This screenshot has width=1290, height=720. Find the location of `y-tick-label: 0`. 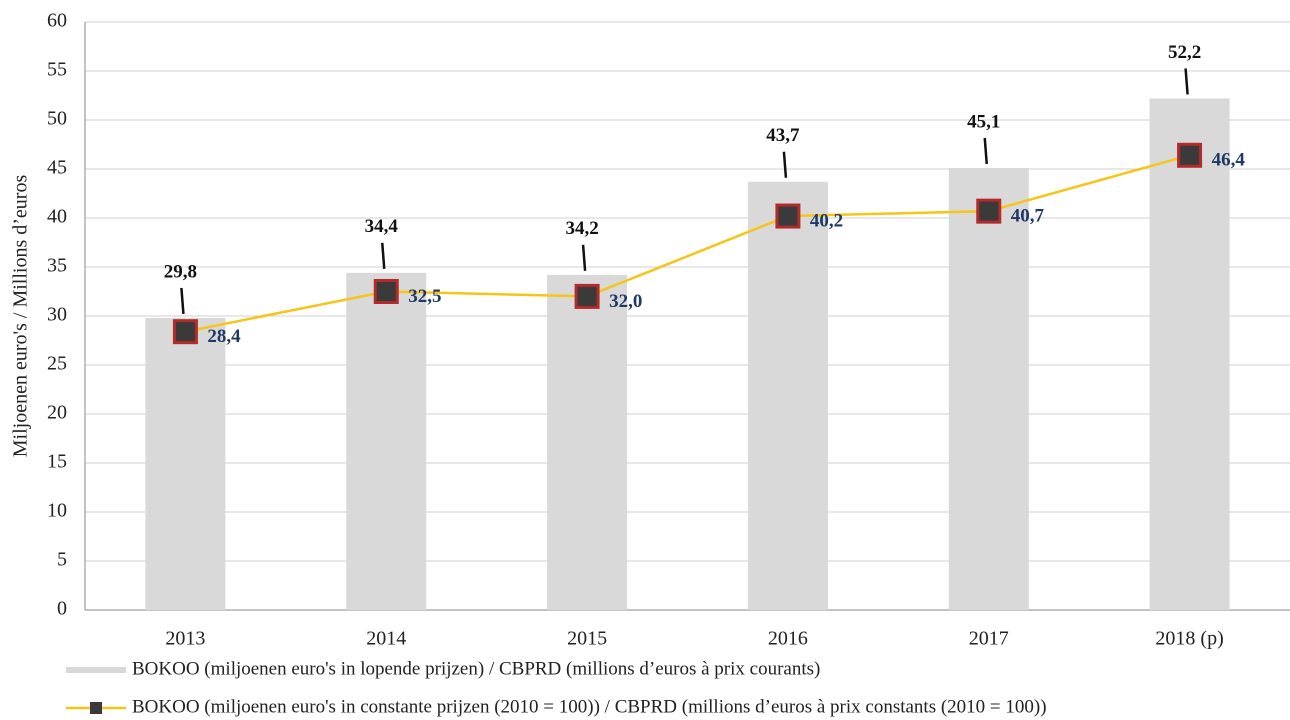

y-tick-label: 0 is located at coordinates (62, 609).